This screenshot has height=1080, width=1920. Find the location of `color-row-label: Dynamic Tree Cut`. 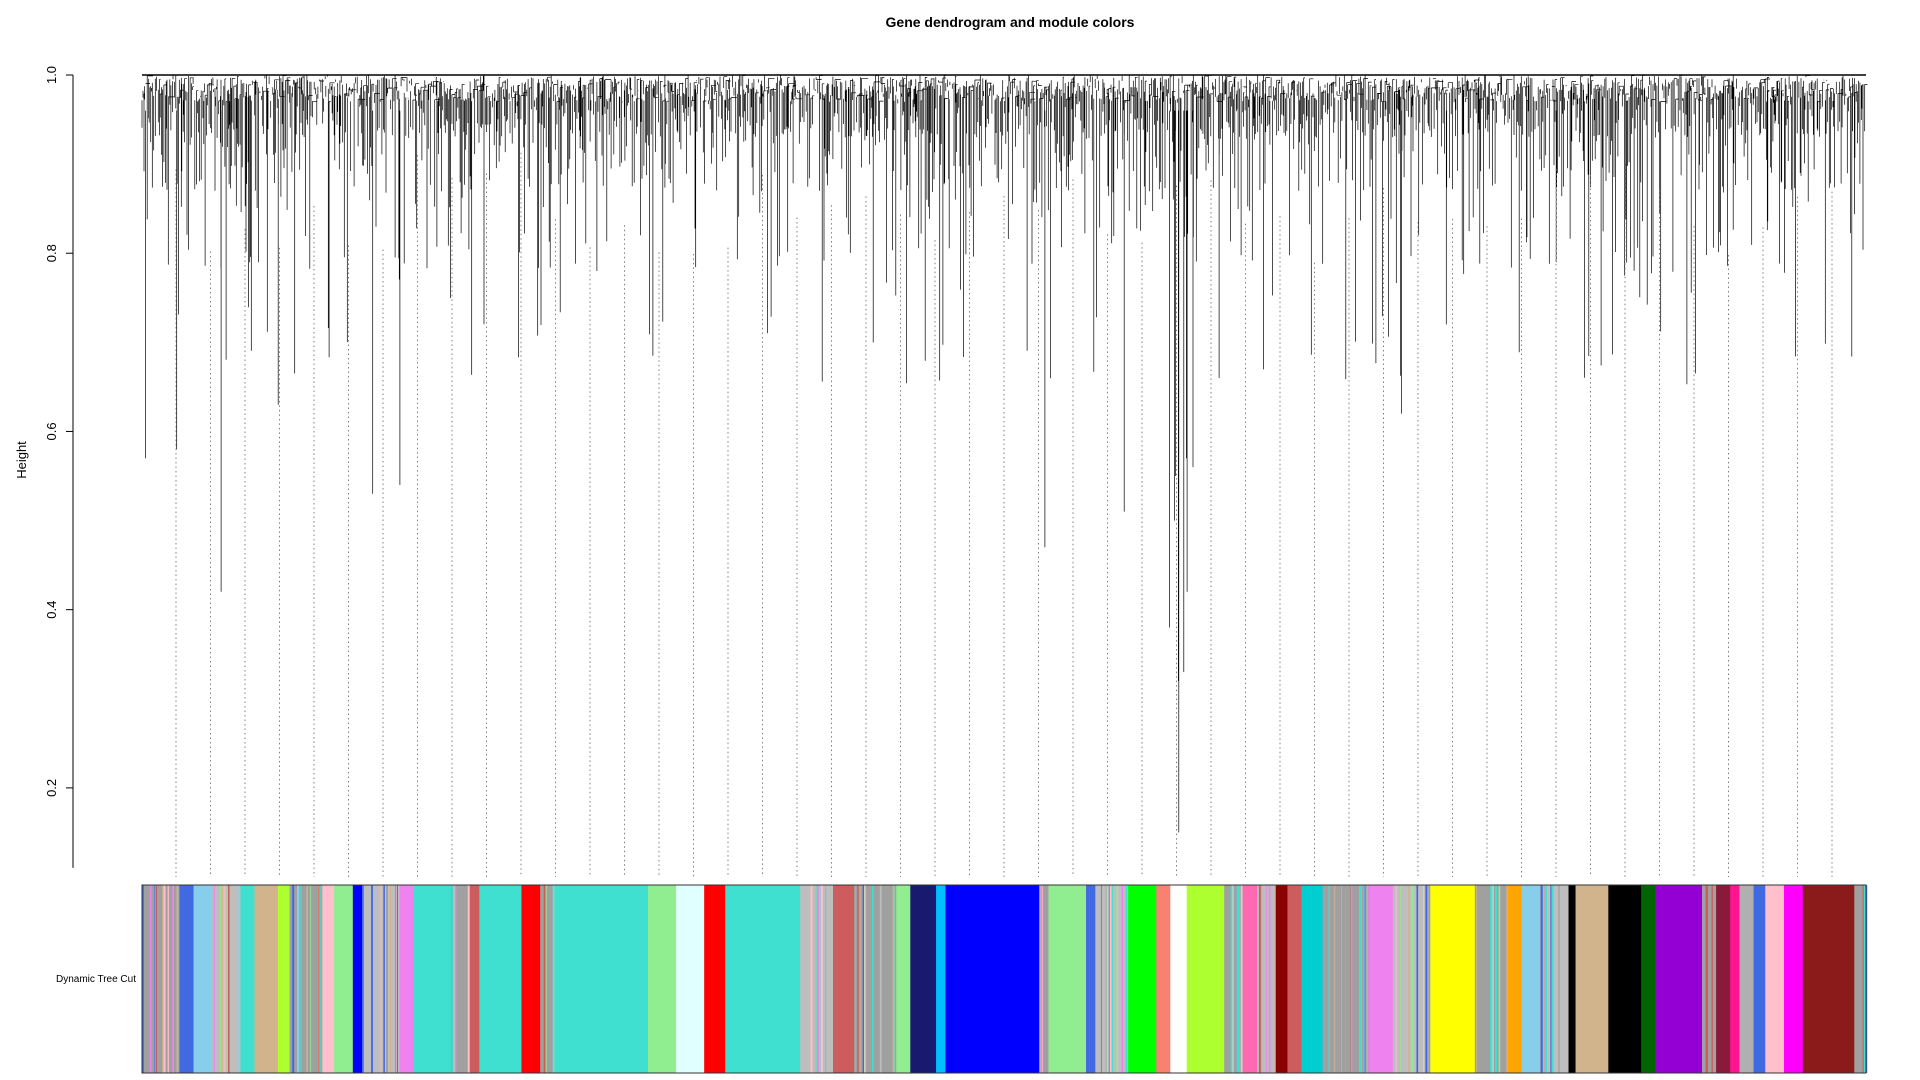

color-row-label: Dynamic Tree Cut is located at coordinates (96, 979).